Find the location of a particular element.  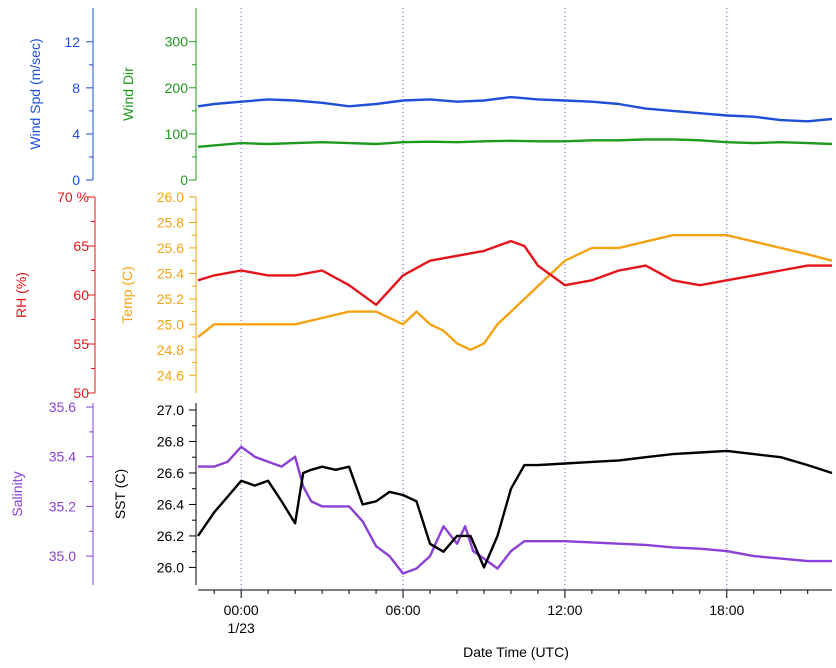

y-tick-label: 4 is located at coordinates (76, 134).